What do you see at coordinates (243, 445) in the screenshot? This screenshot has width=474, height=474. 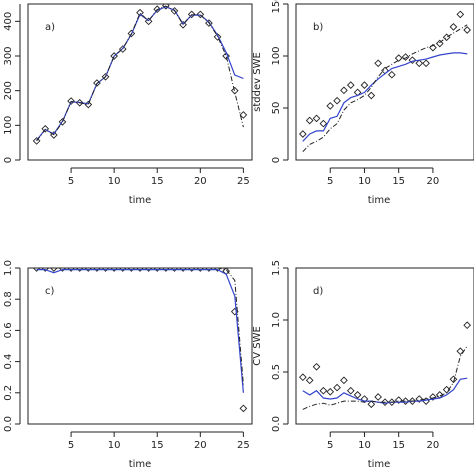 I see `x-tick-label: 25` at bounding box center [243, 445].